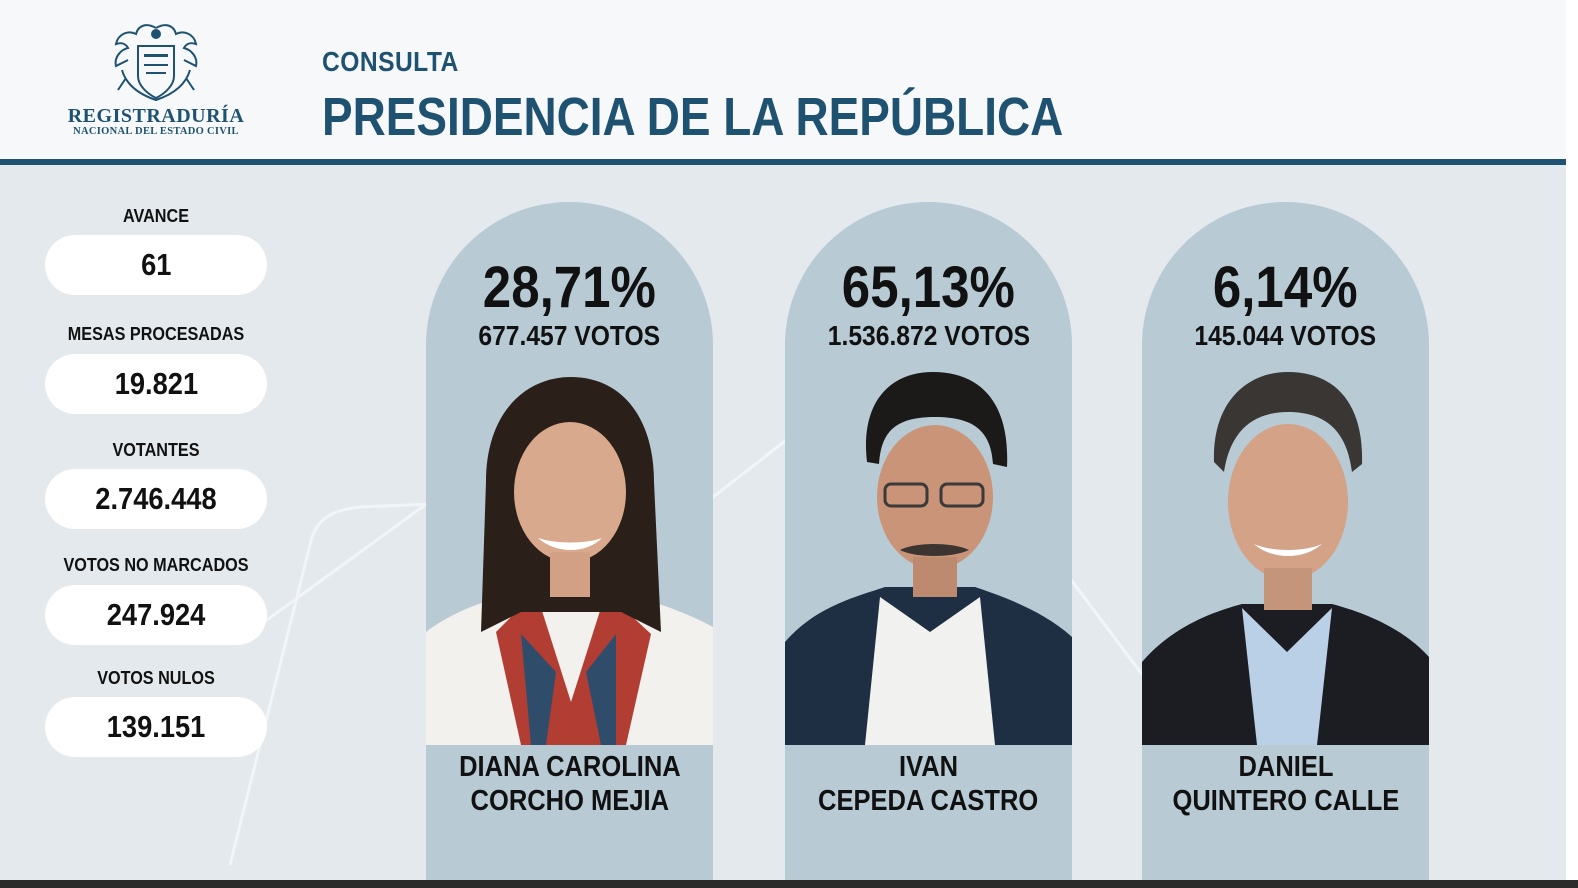 This screenshot has width=1578, height=888. What do you see at coordinates (156, 216) in the screenshot?
I see `stat-label-avance: AVANCE` at bounding box center [156, 216].